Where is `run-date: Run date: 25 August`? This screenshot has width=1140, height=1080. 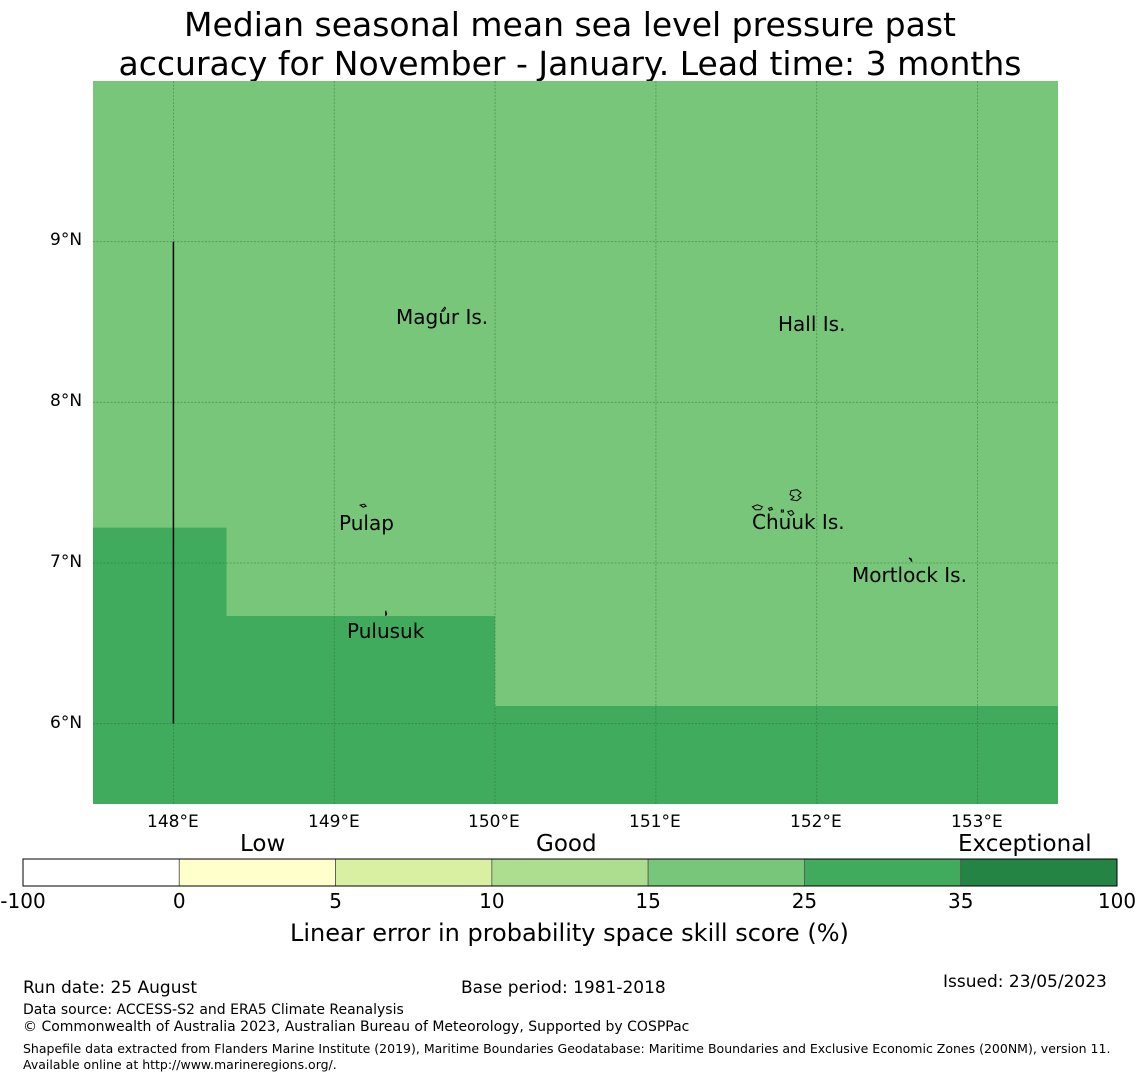 run-date: Run date: 25 August is located at coordinates (110, 988).